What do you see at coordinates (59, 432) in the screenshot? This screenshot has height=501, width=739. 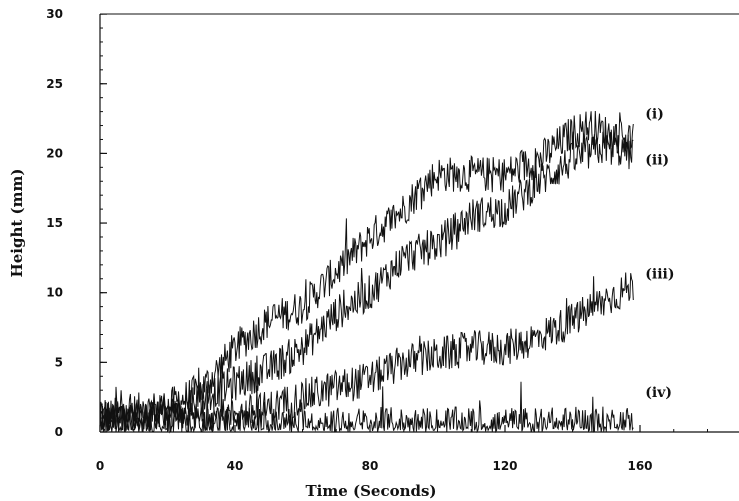 I see `y-tick-label: 0` at bounding box center [59, 432].